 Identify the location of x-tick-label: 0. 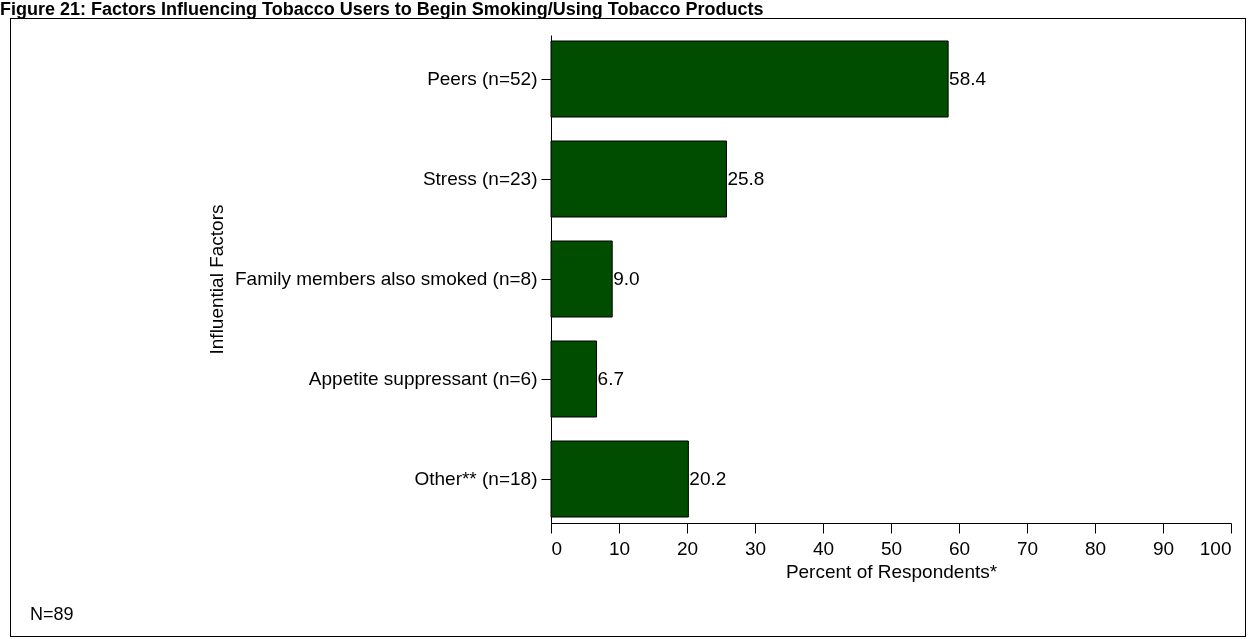
(557, 548).